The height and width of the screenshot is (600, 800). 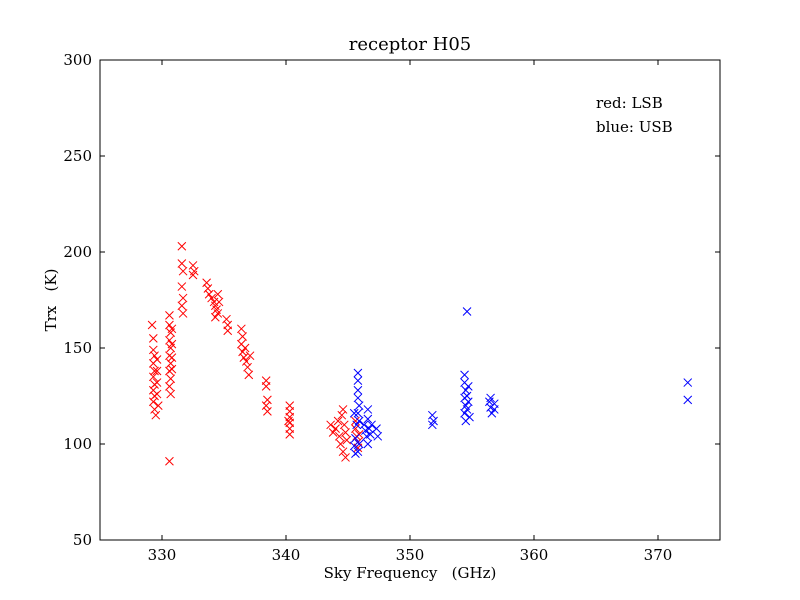 I want to click on x-tick-label: 360, so click(x=534, y=555).